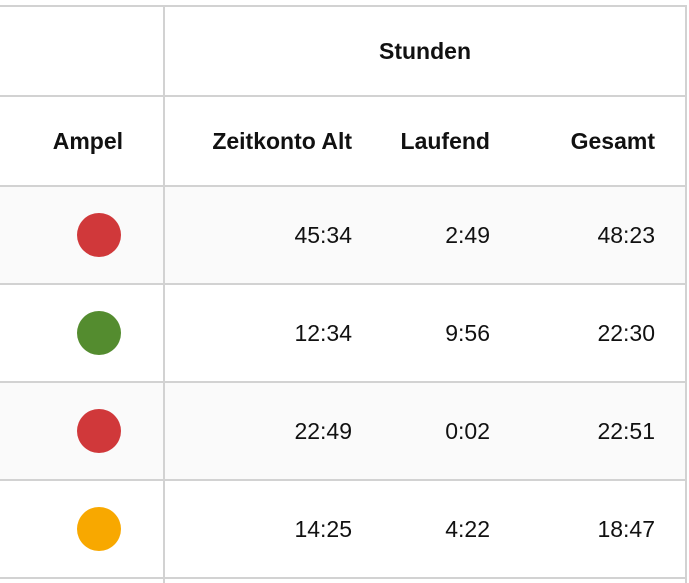 The height and width of the screenshot is (583, 689). Describe the element at coordinates (323, 333) in the screenshot. I see `cell-value: 12:34` at that location.